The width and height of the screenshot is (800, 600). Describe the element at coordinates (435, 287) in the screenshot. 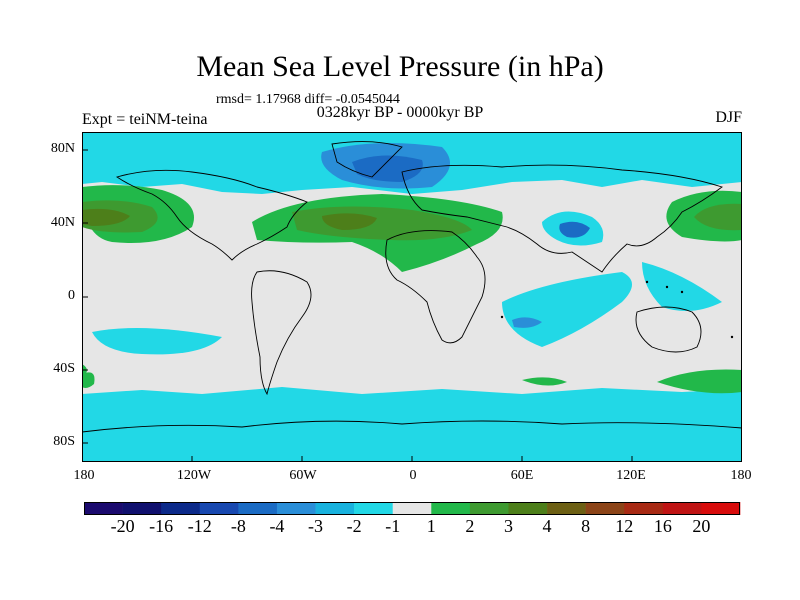

I see `africa-coast` at that location.